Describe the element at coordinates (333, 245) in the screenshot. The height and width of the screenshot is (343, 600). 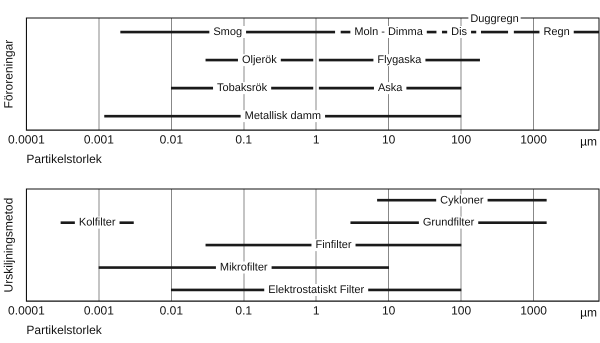
I see `series-label: Finfilter` at that location.